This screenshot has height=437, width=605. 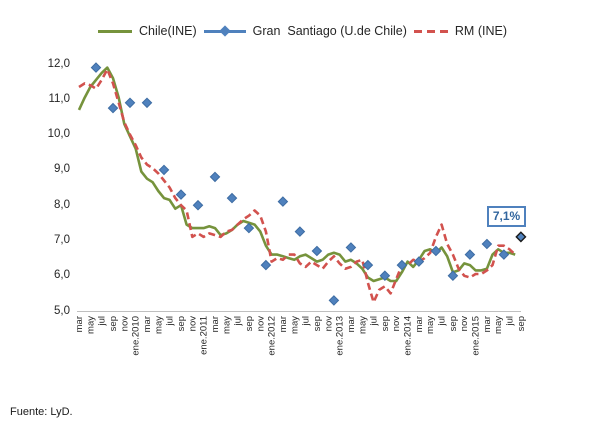 What do you see at coordinates (204, 335) in the screenshot?
I see `svg-text: ene.2011` at bounding box center [204, 335].